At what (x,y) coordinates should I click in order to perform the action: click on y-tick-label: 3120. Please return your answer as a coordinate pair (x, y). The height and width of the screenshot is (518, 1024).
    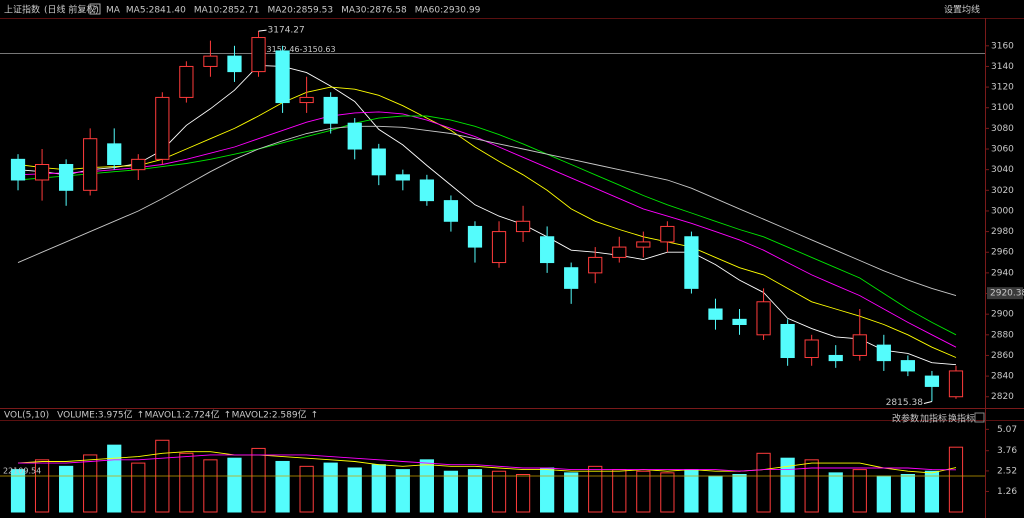
    Looking at the image, I should click on (1002, 88).